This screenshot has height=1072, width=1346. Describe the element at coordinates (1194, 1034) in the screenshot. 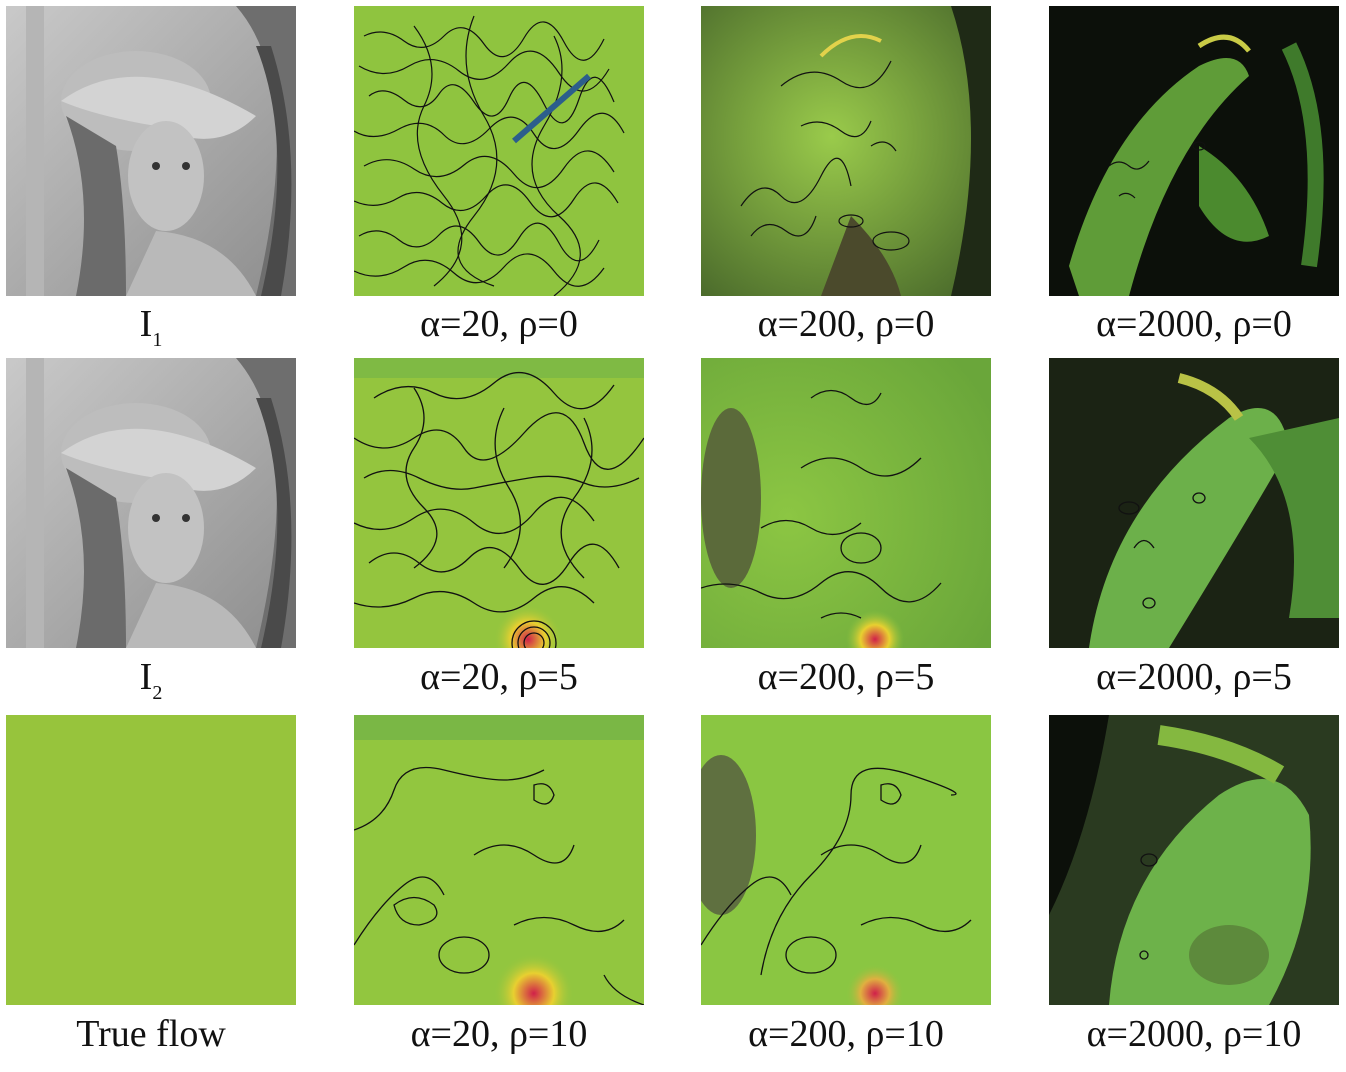

I see `caption-a2000-r10: α=2000, ρ=10` at that location.